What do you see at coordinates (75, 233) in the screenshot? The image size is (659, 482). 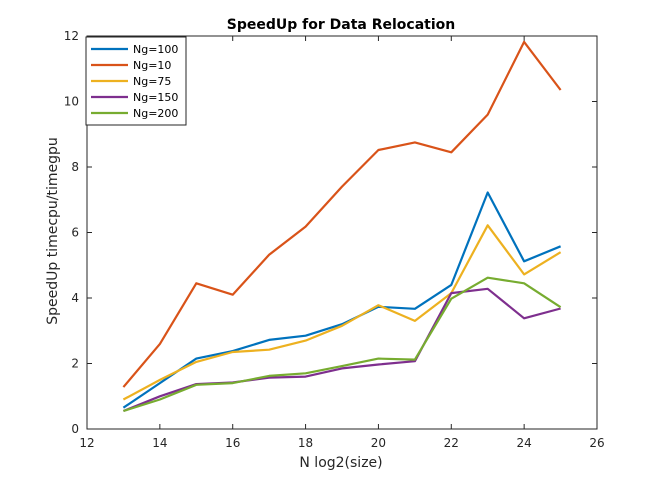 I see `y-tick-label: 6` at bounding box center [75, 233].